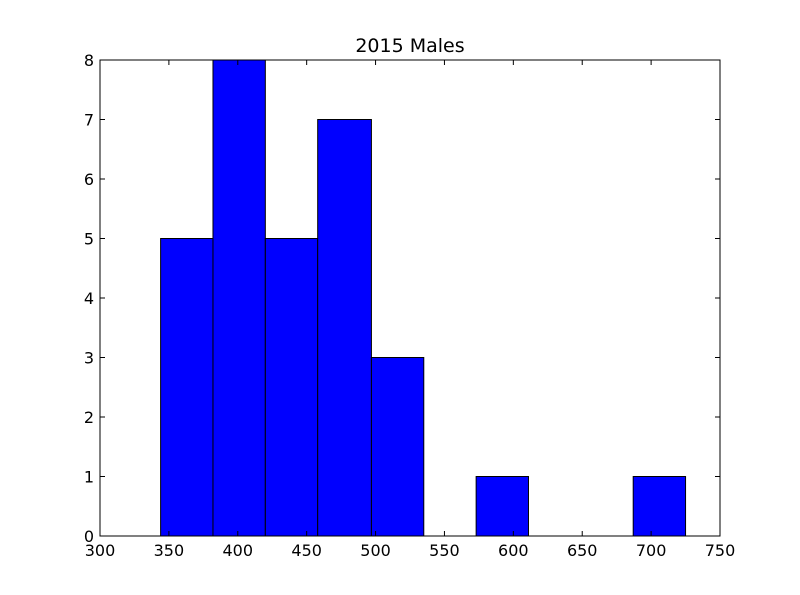 The width and height of the screenshot is (800, 595). What do you see at coordinates (89, 239) in the screenshot?
I see `y-tick-label: 5` at bounding box center [89, 239].